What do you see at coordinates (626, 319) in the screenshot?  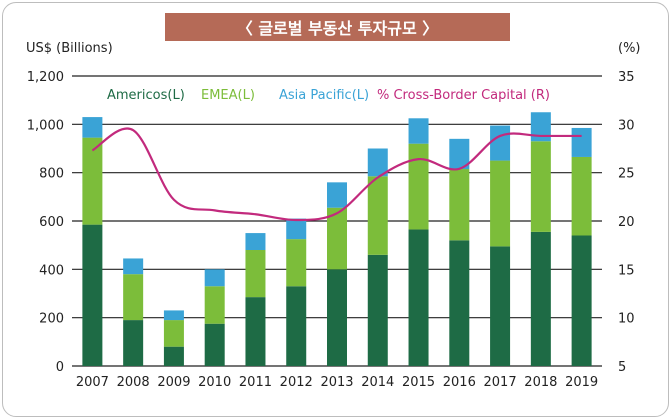 I see `y2-tick-label: 10` at bounding box center [626, 319].